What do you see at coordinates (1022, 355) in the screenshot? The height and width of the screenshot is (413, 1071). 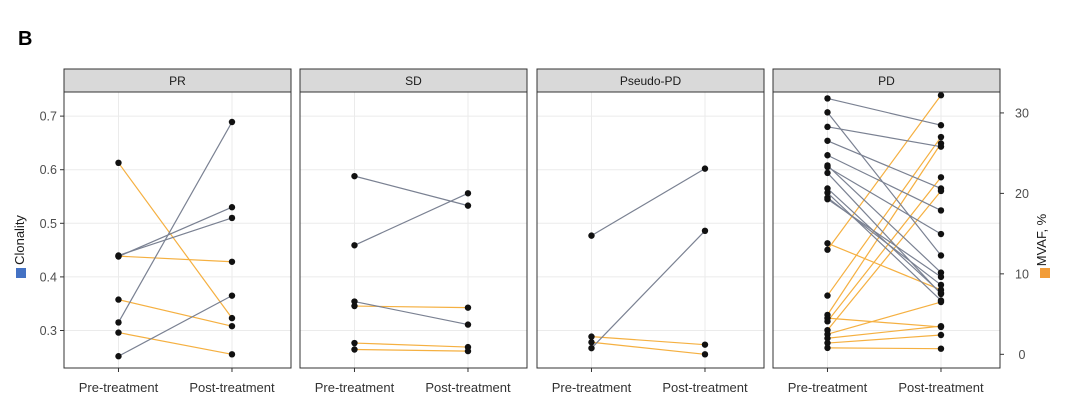 I see `right-y-tick-label: 0` at bounding box center [1022, 355].